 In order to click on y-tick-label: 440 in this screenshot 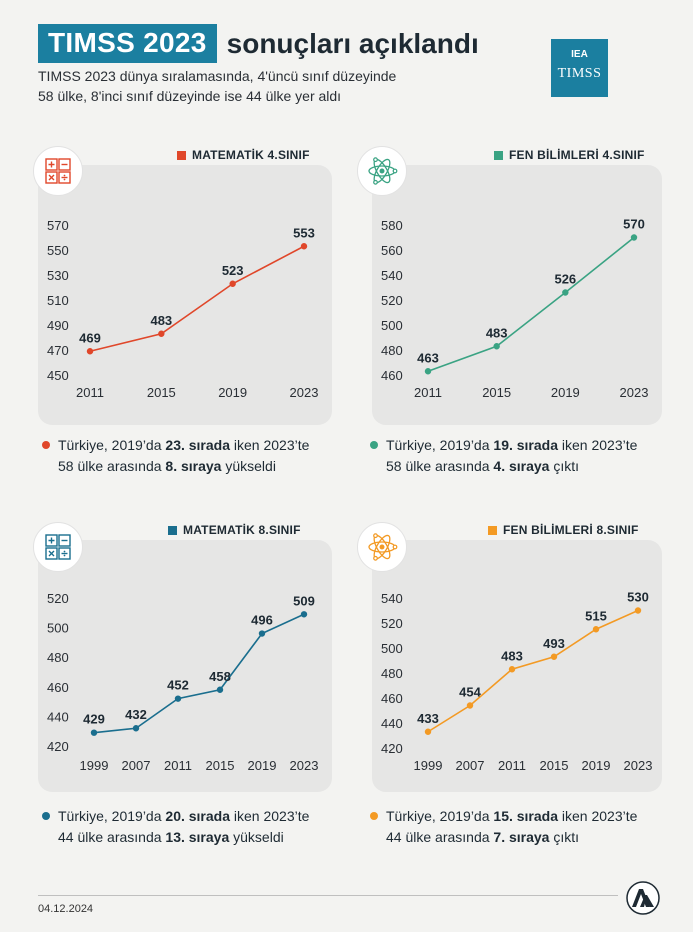, I will do `click(392, 723)`.